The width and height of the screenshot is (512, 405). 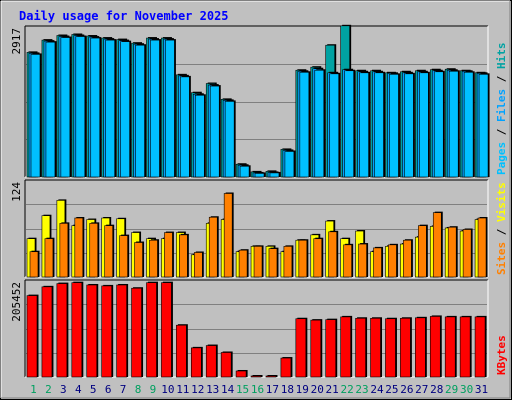 What do you see at coordinates (501, 202) in the screenshot?
I see `visits-legend-entry: Visits` at bounding box center [501, 202].